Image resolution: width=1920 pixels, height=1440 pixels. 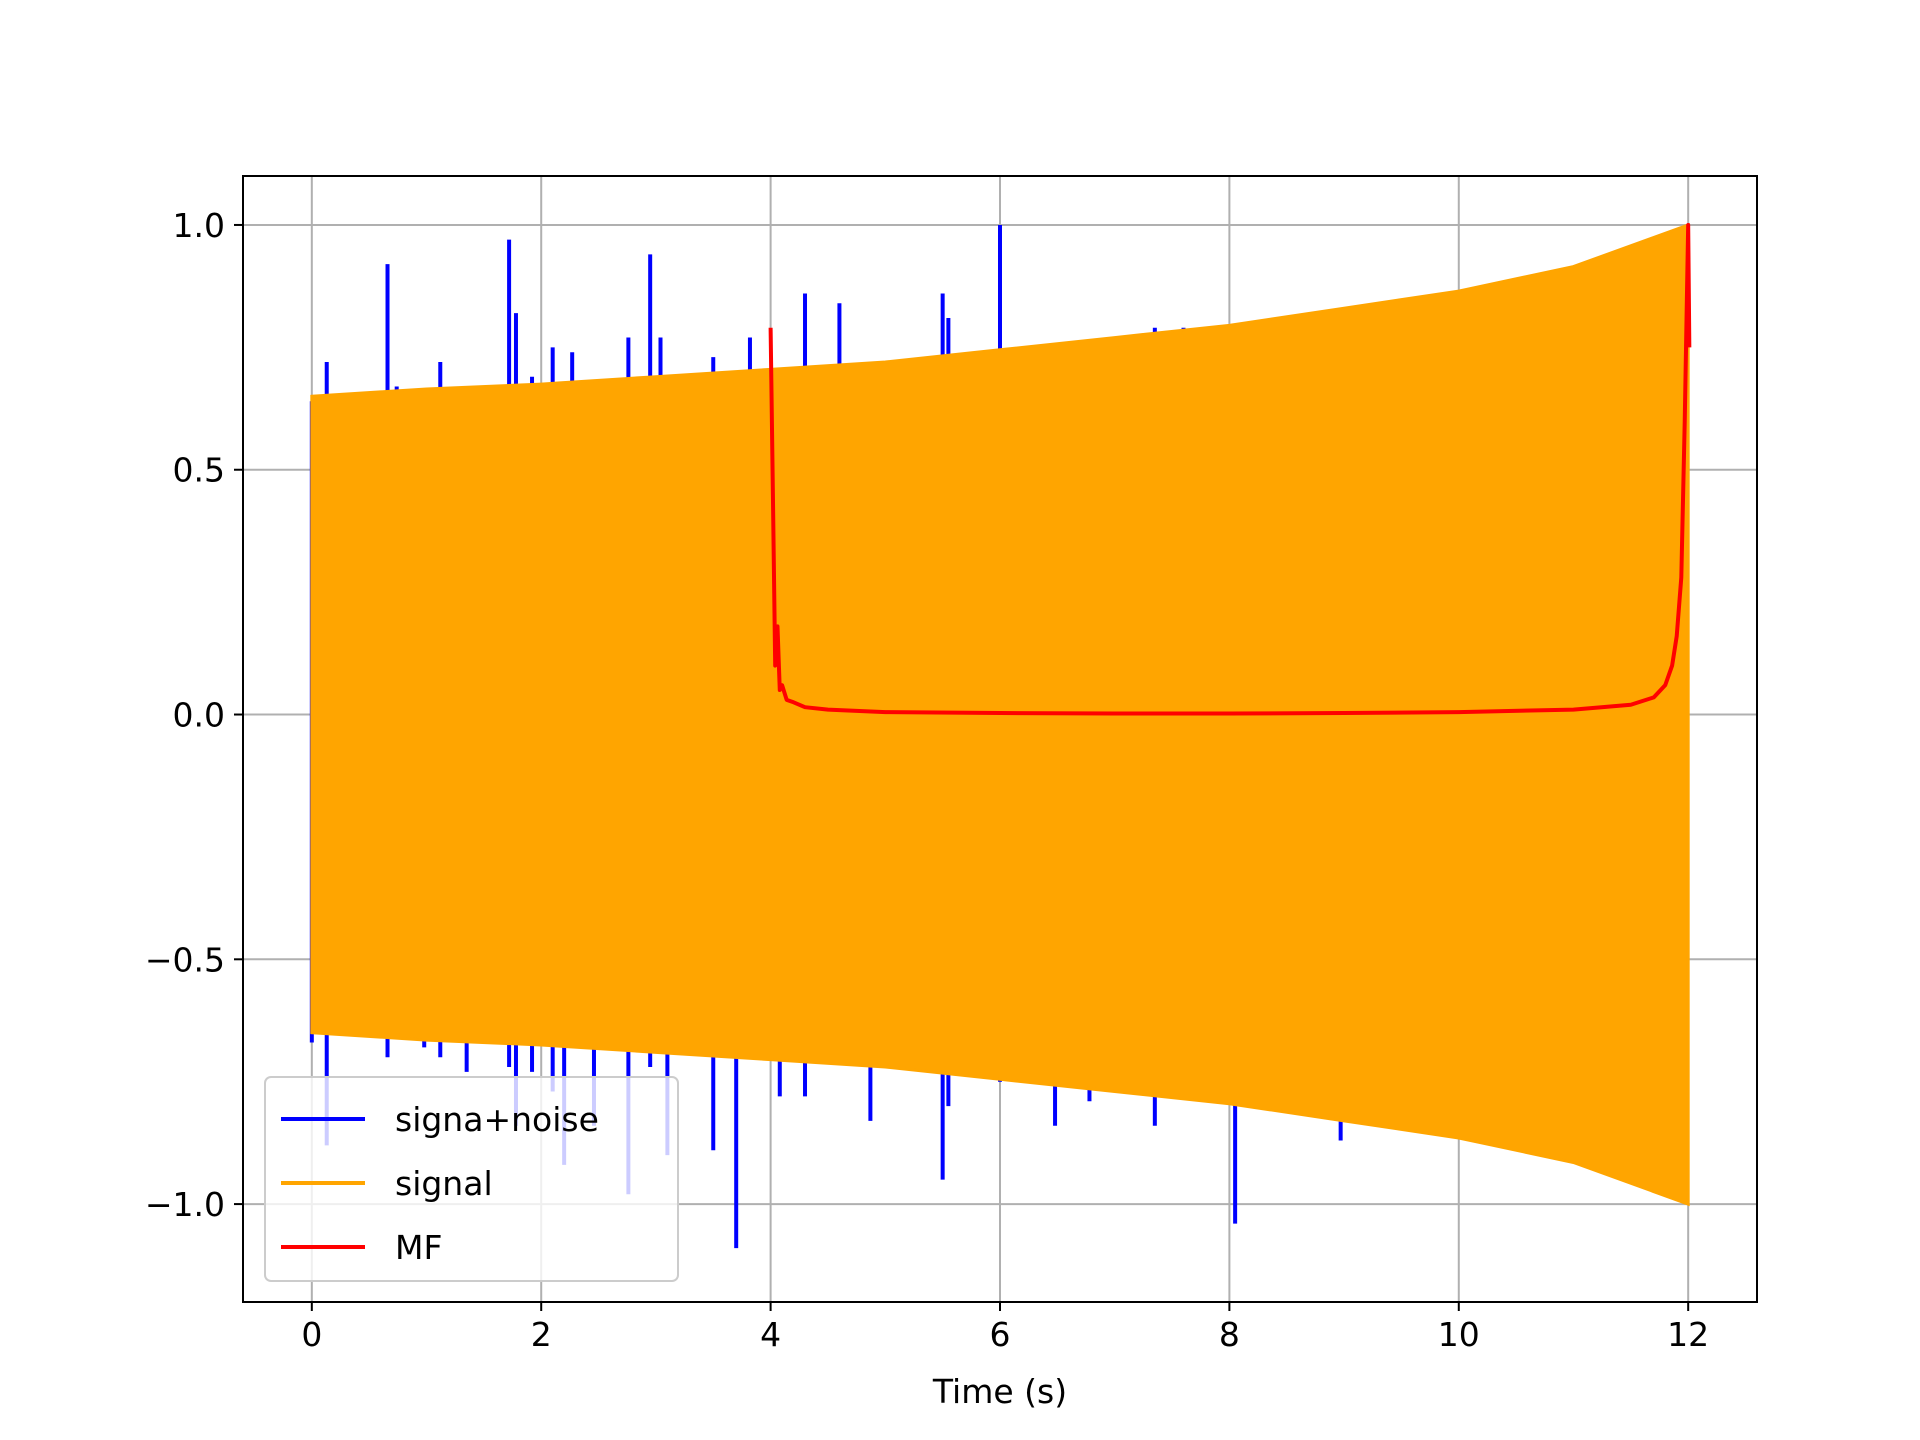 I want to click on legend: signa+noise signal MF, so click(x=471, y=1179).